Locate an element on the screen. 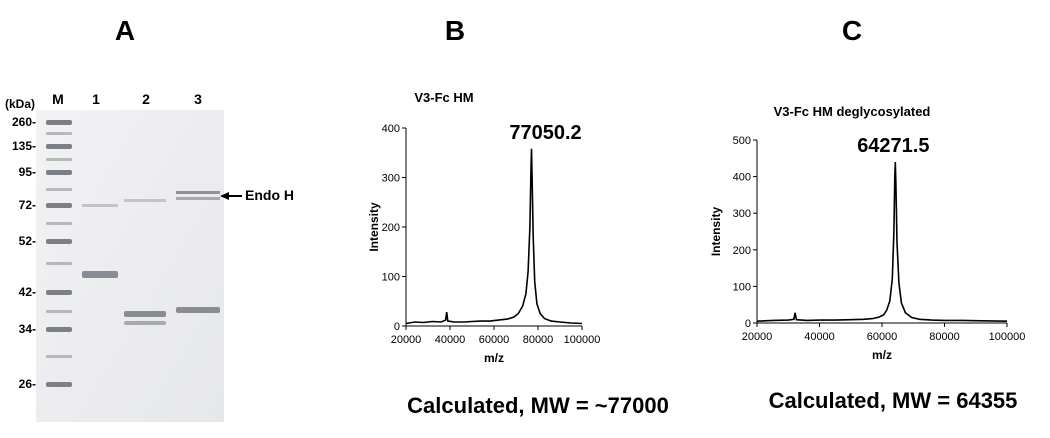 The height and width of the screenshot is (438, 1050). sample-bands is located at coordinates (151, 258).